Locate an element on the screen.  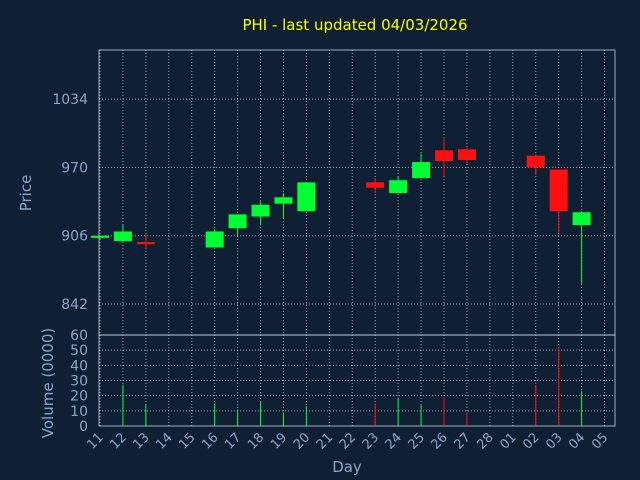
x-tick-label: 27 is located at coordinates (462, 441).